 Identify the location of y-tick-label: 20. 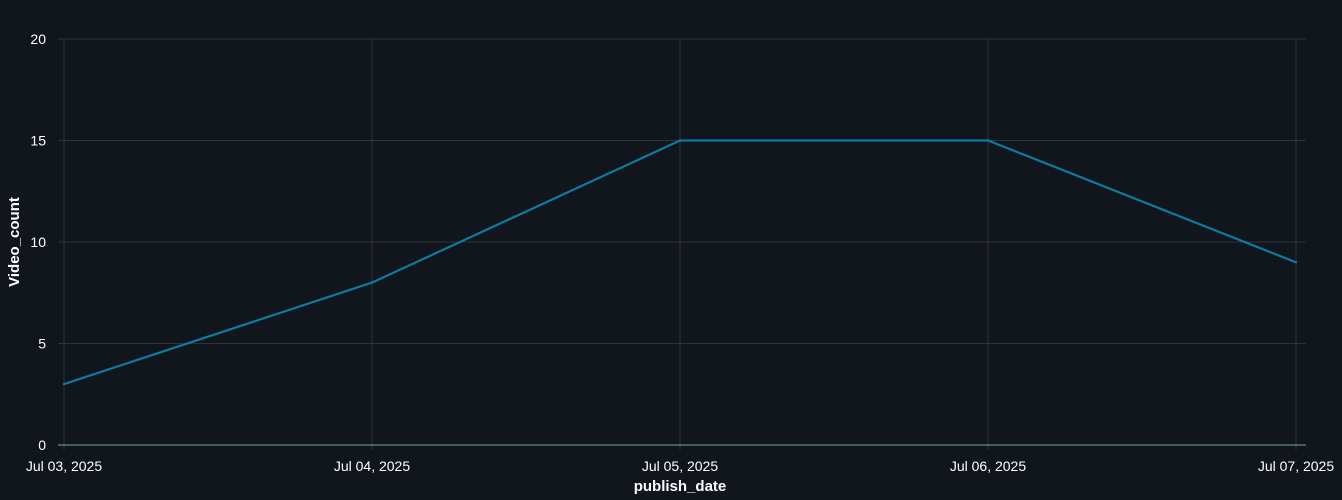
(38, 39).